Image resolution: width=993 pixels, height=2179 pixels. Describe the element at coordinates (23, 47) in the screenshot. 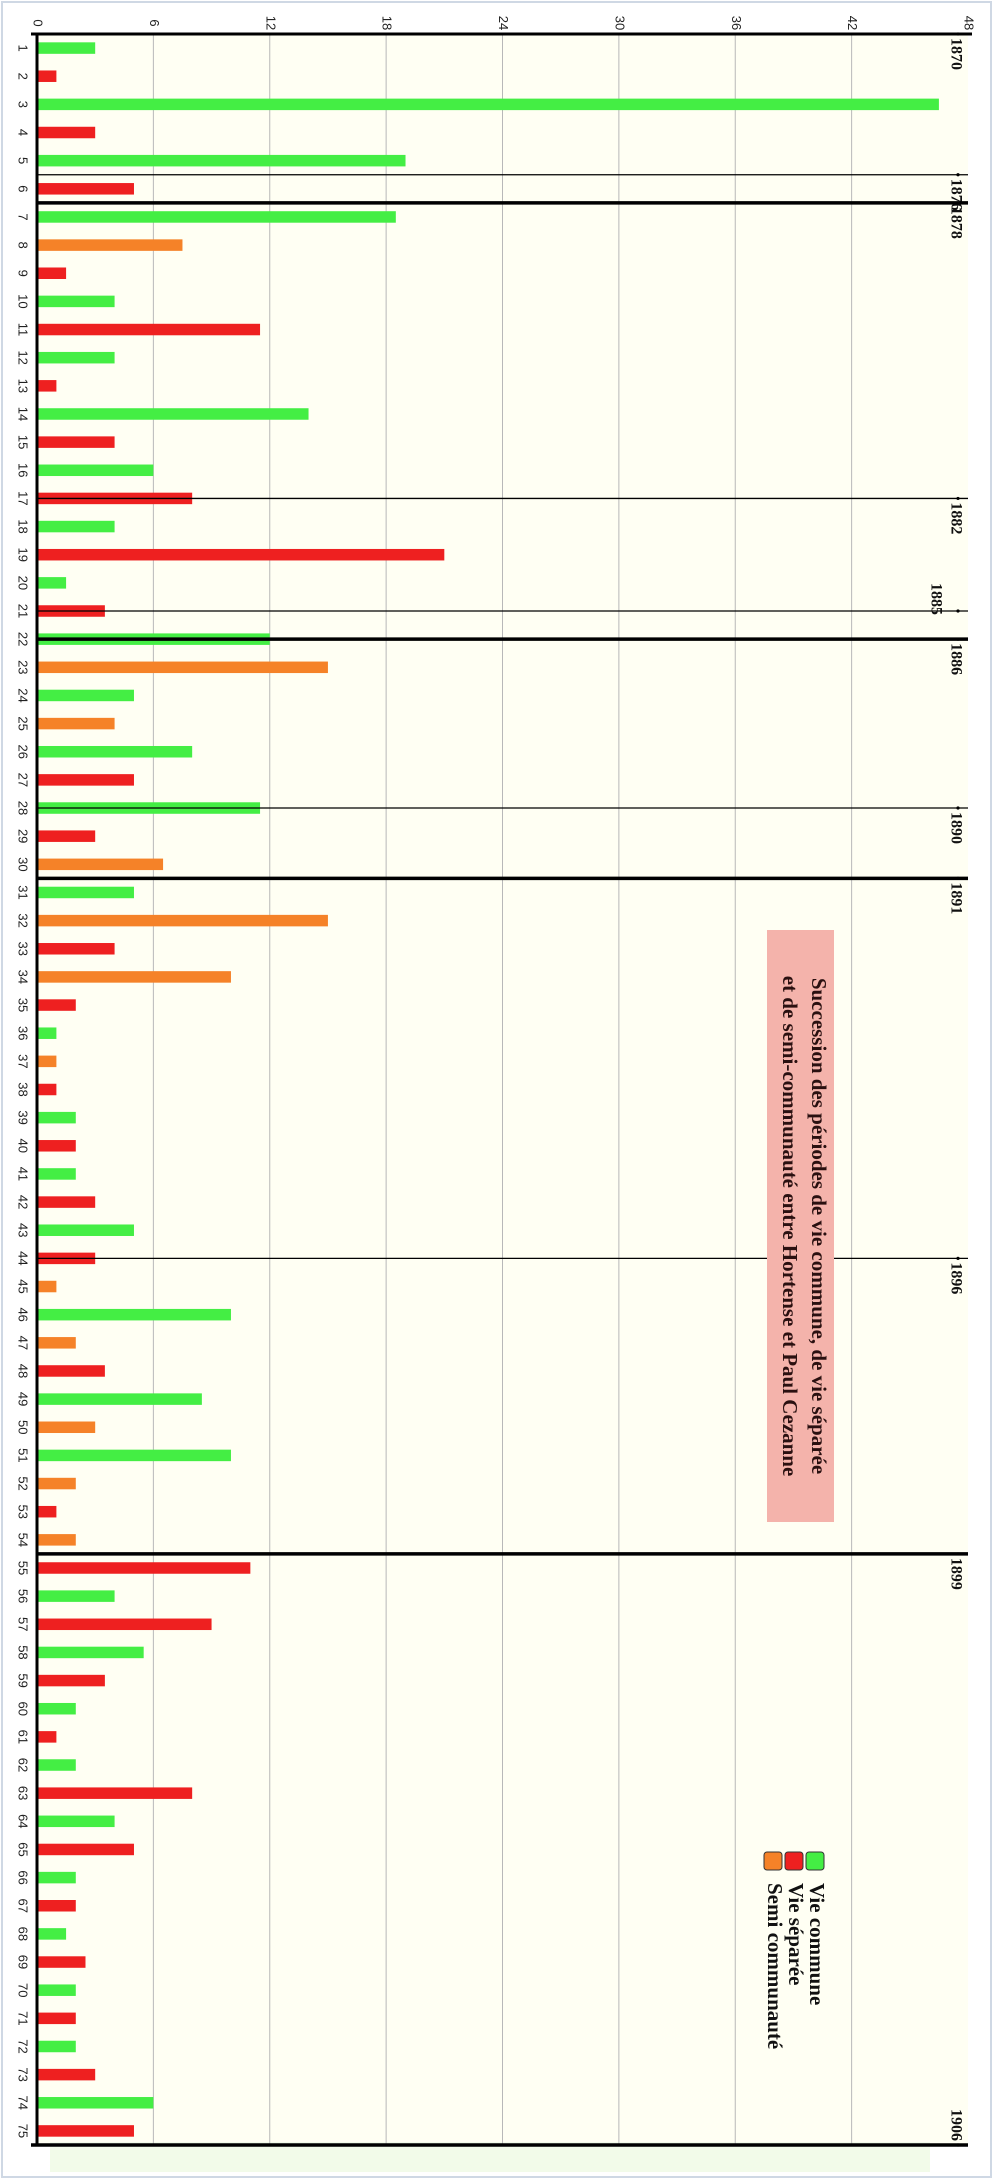

I see `category-label-1: 1` at that location.